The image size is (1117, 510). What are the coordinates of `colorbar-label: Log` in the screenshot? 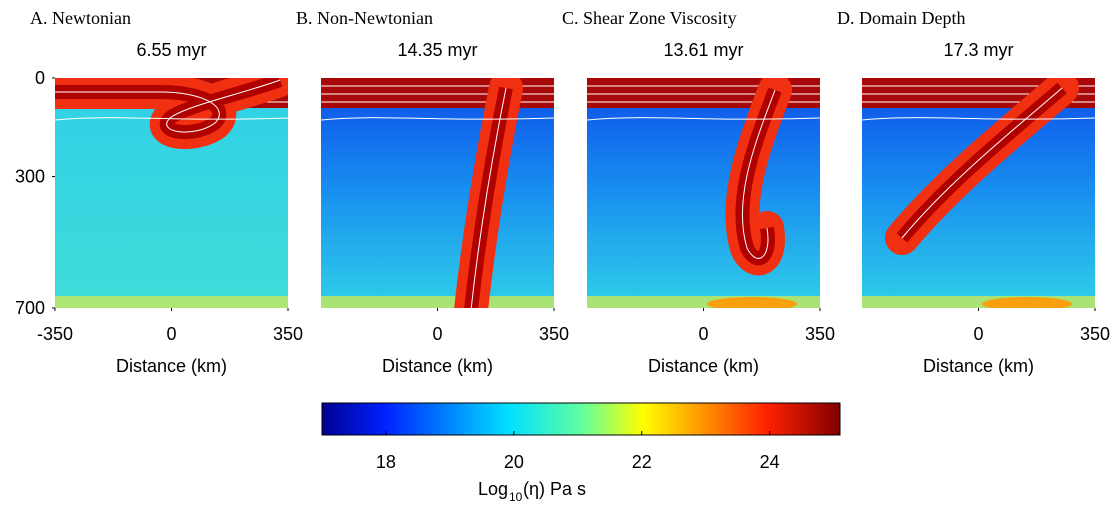 It's located at (493, 489).